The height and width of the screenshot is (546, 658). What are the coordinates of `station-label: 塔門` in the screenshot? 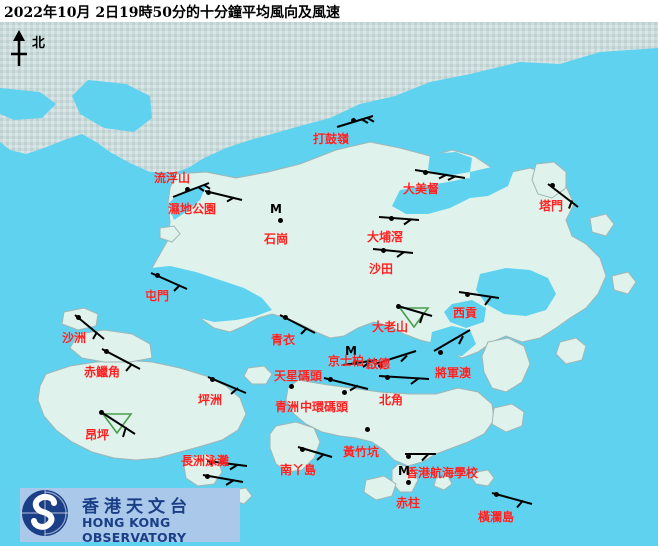 It's located at (551, 206).